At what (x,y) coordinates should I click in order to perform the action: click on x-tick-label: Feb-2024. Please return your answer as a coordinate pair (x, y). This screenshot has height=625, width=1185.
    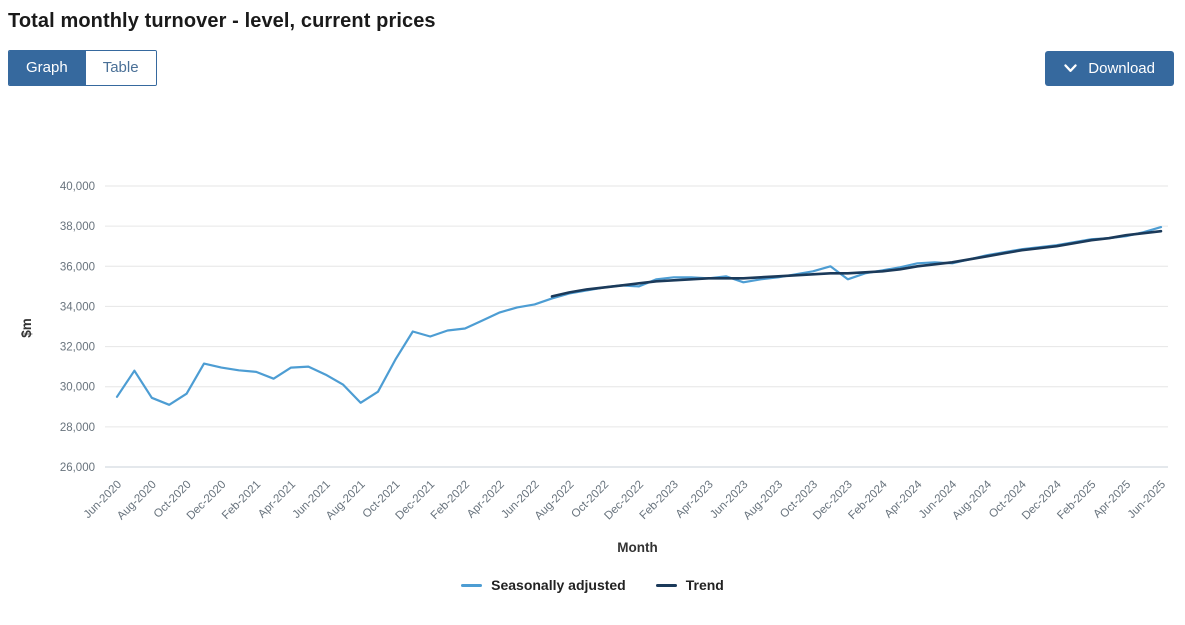
    Looking at the image, I should click on (868, 500).